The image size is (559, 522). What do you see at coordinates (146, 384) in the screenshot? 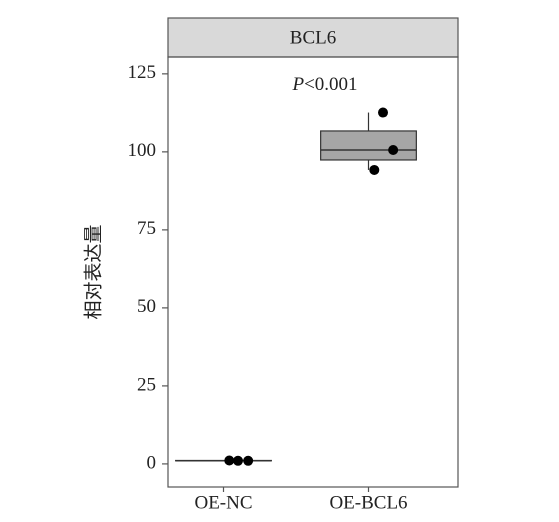
I see `y-tick-label: 25` at bounding box center [146, 384].